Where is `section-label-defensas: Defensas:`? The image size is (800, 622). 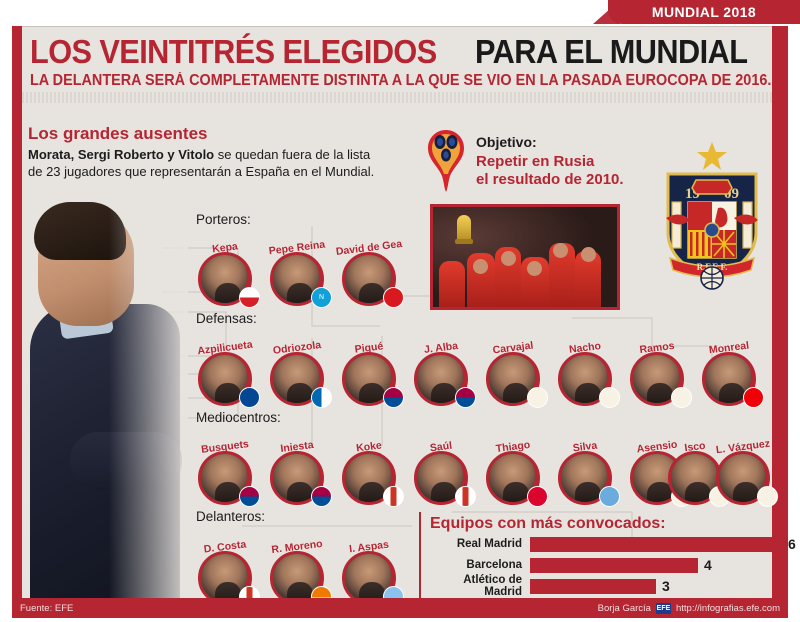
section-label-defensas: Defensas: is located at coordinates (226, 318).